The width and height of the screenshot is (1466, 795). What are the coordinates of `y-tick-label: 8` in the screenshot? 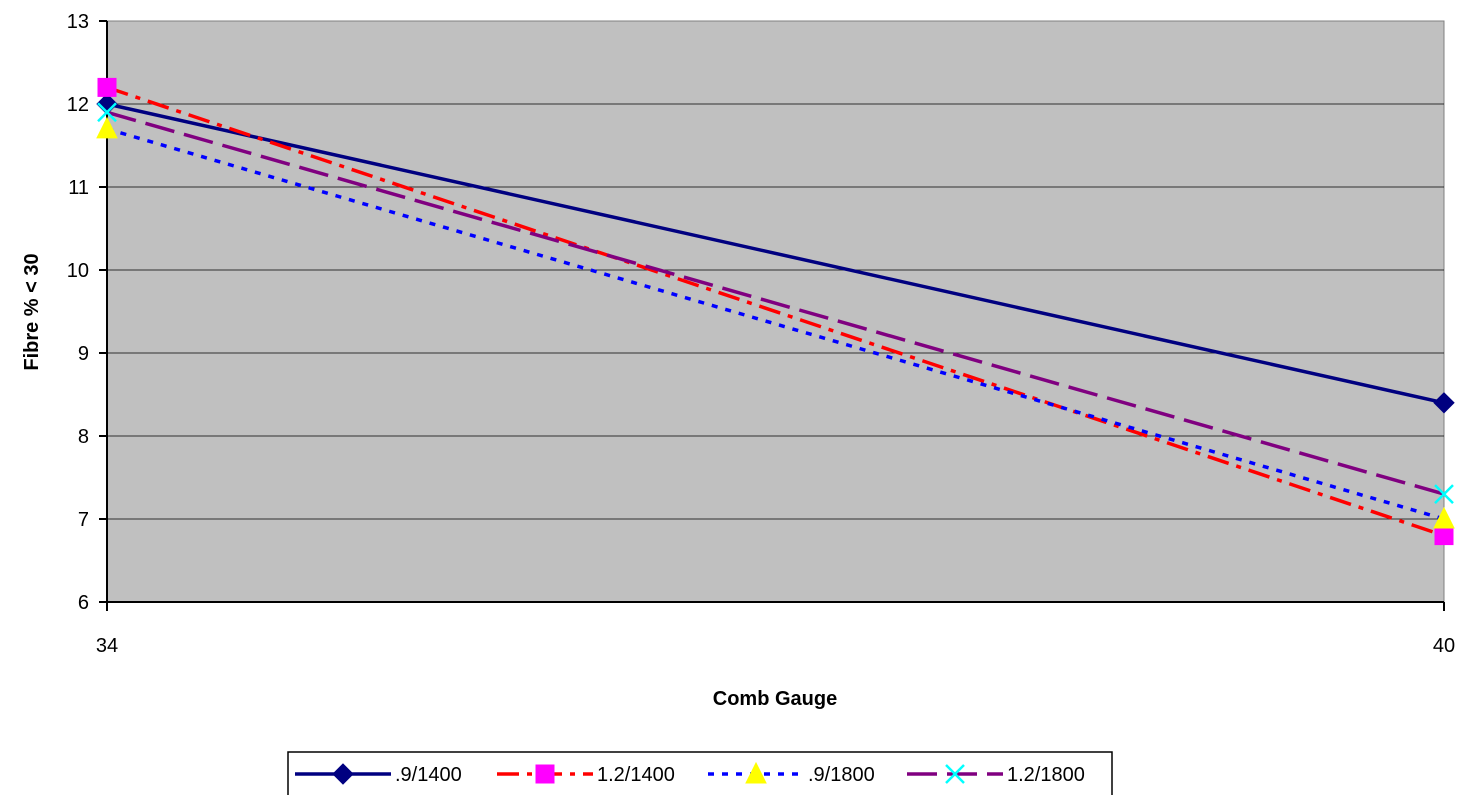 It's located at (83, 437).